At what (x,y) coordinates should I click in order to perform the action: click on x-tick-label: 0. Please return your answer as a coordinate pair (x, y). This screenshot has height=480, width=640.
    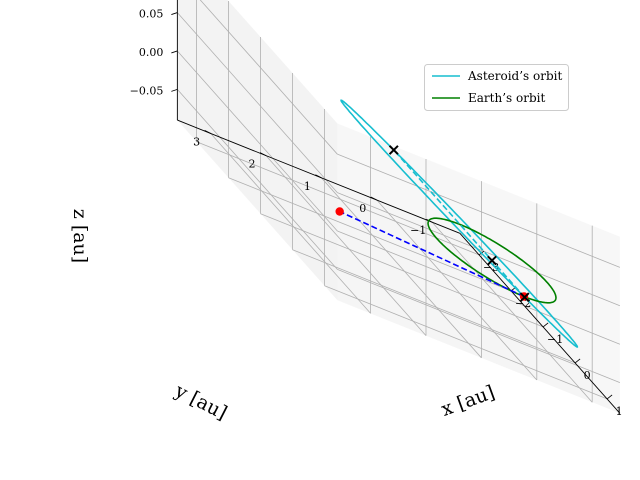
    Looking at the image, I should click on (587, 375).